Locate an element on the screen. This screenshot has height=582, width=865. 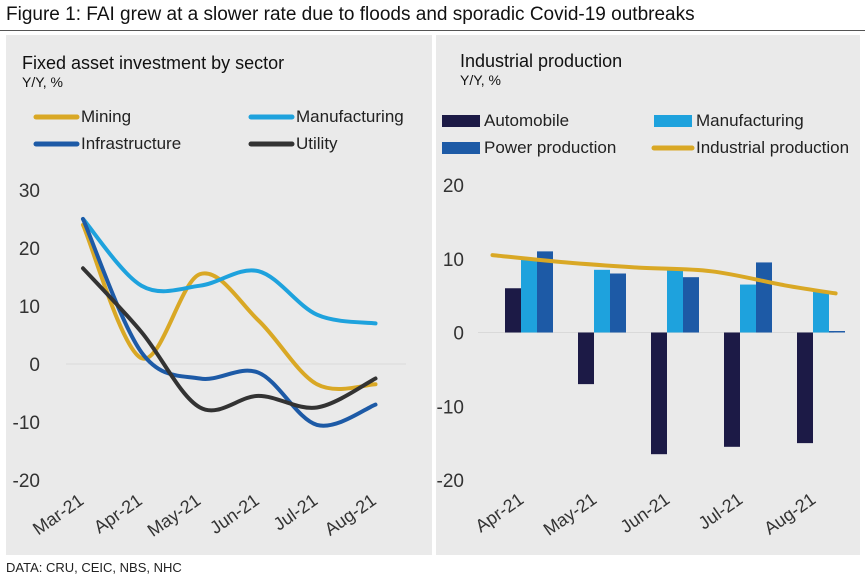
legend-item-mining: Mining is located at coordinates (82, 116).